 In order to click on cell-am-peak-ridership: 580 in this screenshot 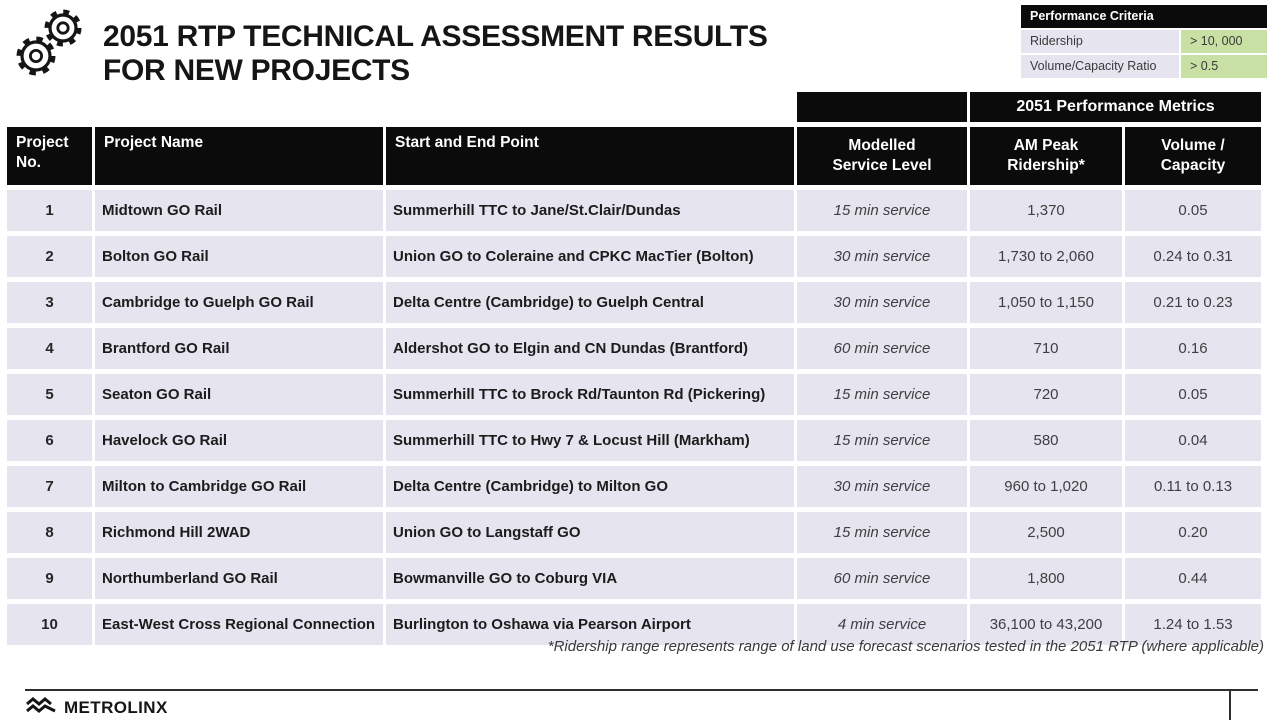, I will do `click(1046, 440)`.